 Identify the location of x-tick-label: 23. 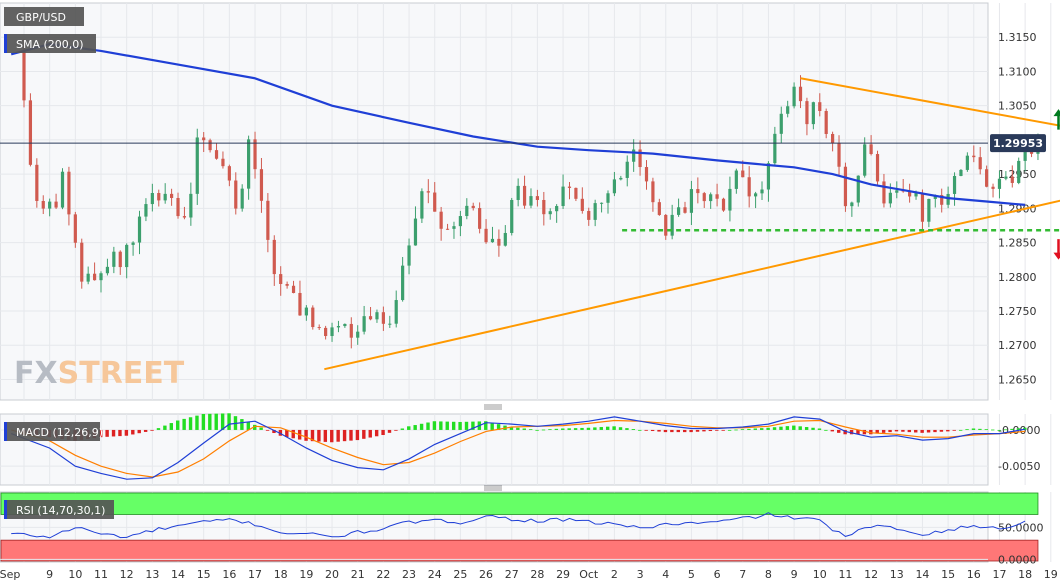
(409, 574).